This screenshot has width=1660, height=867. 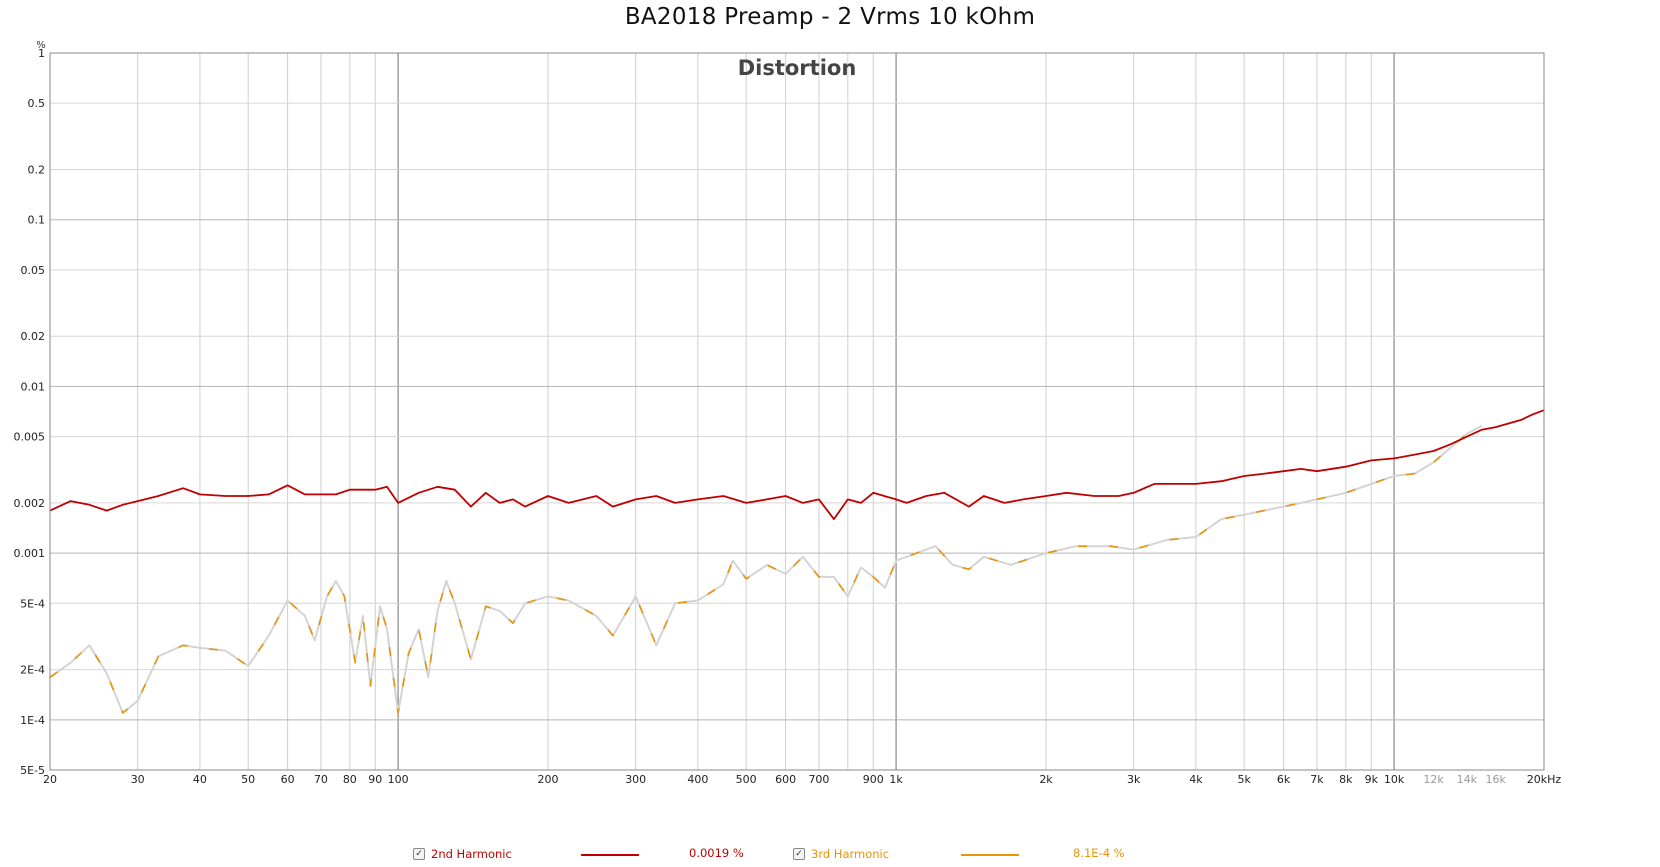 I want to click on y-tick-label: 0.02, so click(x=33, y=336).